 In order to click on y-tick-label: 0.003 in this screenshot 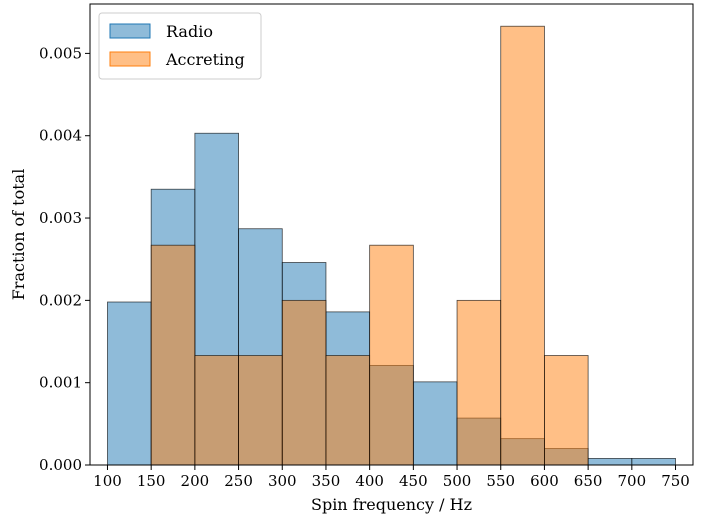, I will do `click(60, 218)`.